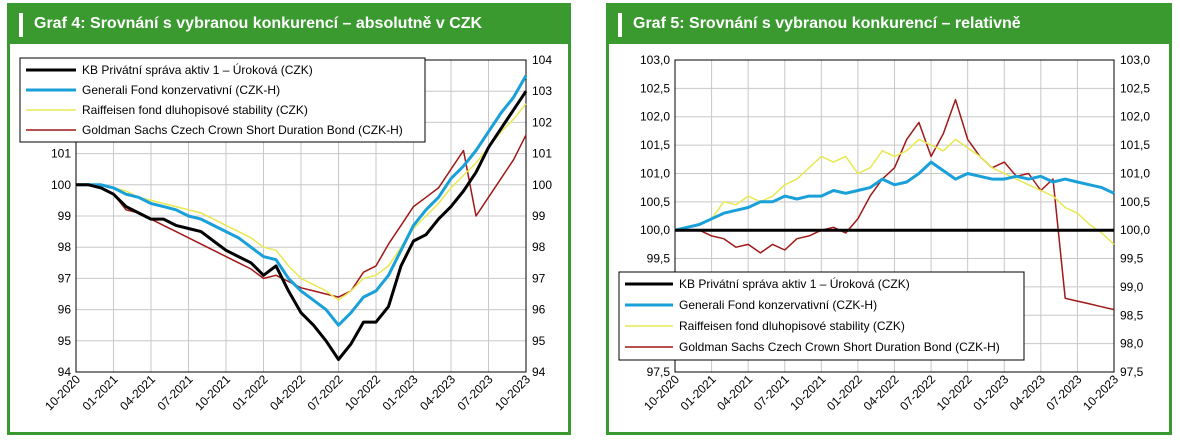 The height and width of the screenshot is (443, 1180). What do you see at coordinates (65, 341) in the screenshot?
I see `y-tick-label-left: 95` at bounding box center [65, 341].